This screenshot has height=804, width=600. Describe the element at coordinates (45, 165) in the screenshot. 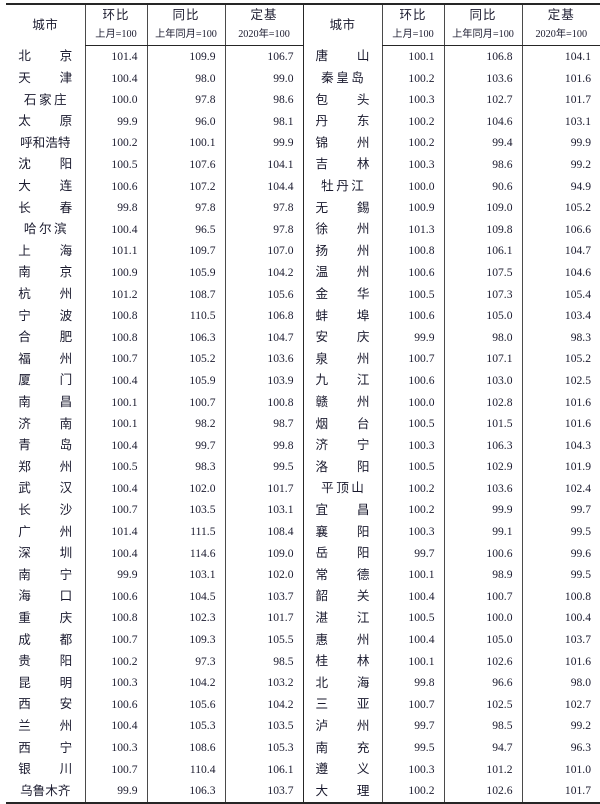

I see `city-name-cell: 沈阳` at that location.